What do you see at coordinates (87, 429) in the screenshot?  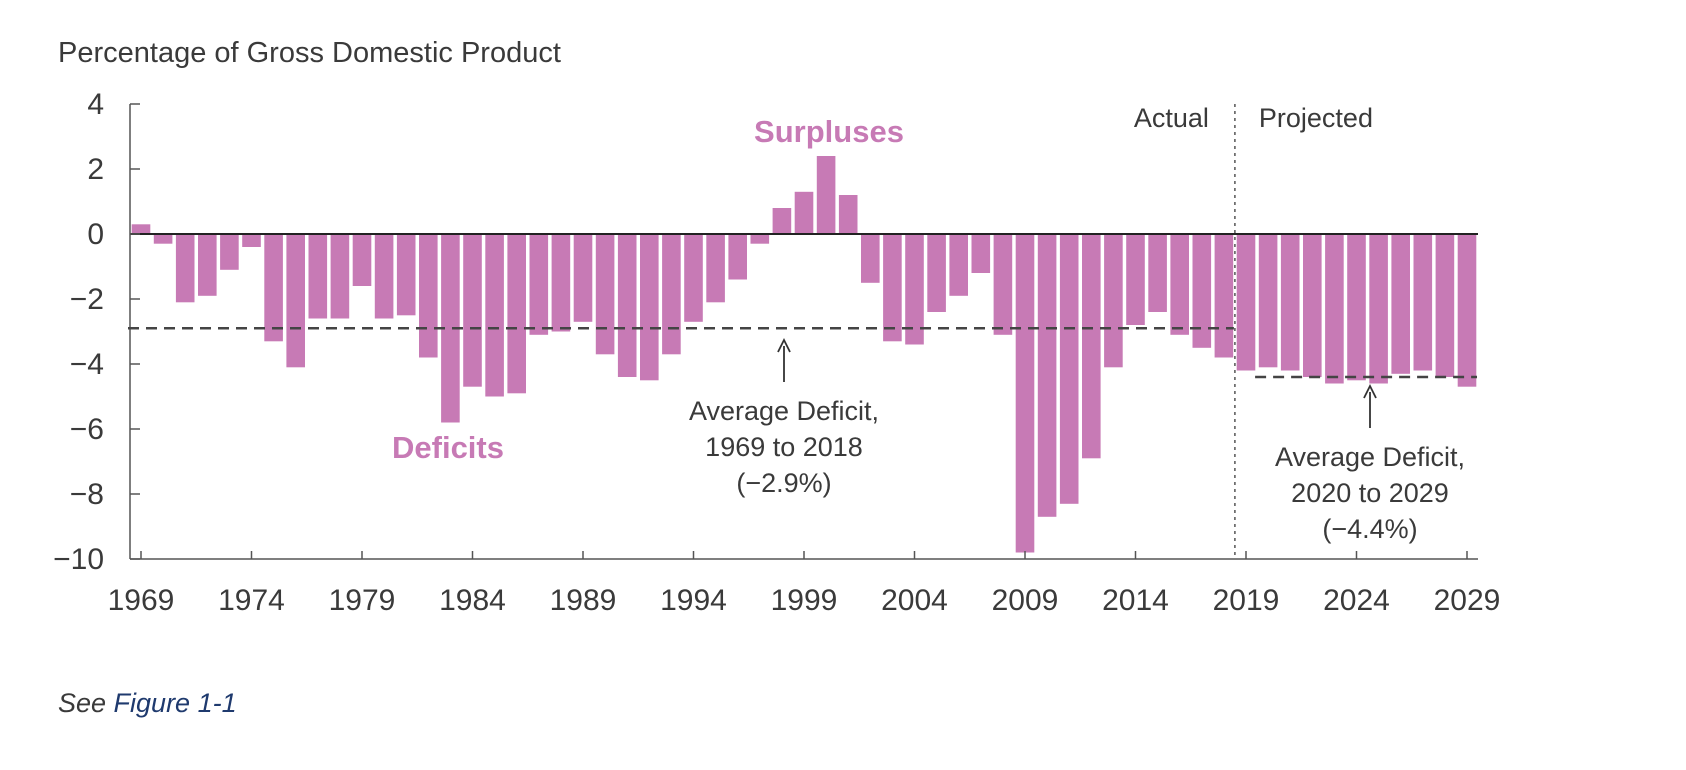 I see `y-tick-label: −6` at bounding box center [87, 429].